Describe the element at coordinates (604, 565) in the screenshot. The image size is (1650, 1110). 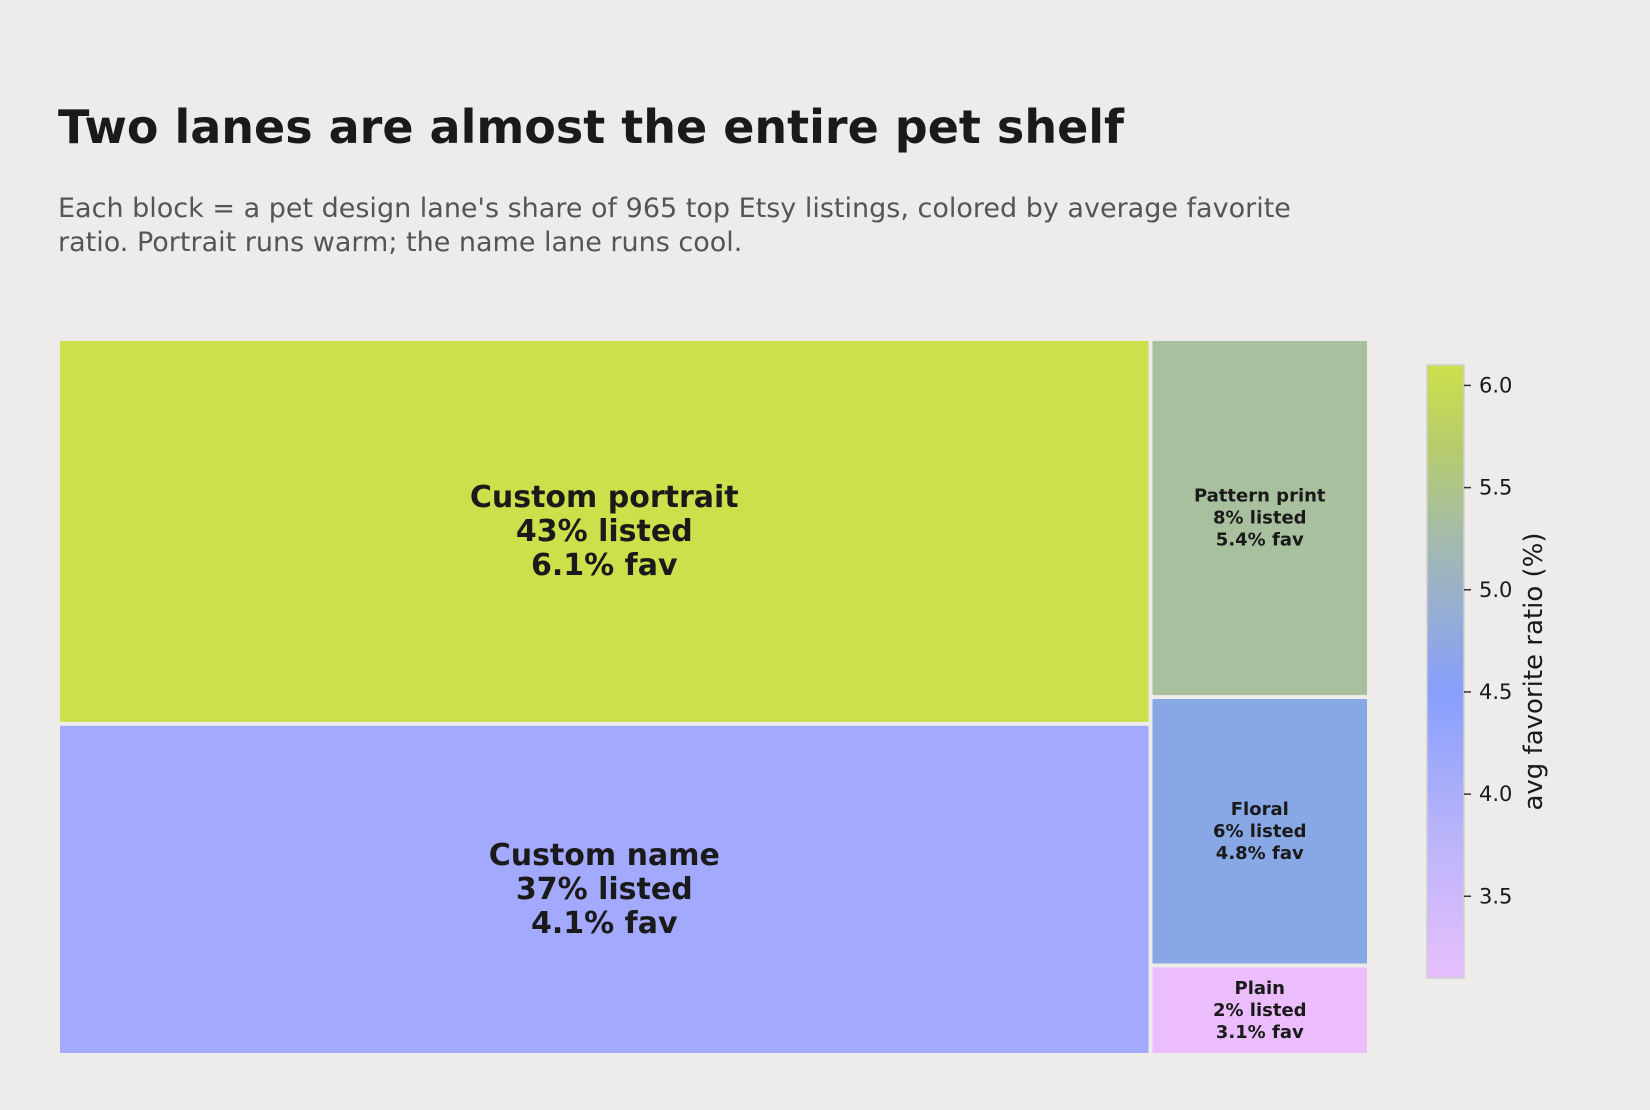
I see `tile-fav-custom-portrait: 6.1% fav` at that location.